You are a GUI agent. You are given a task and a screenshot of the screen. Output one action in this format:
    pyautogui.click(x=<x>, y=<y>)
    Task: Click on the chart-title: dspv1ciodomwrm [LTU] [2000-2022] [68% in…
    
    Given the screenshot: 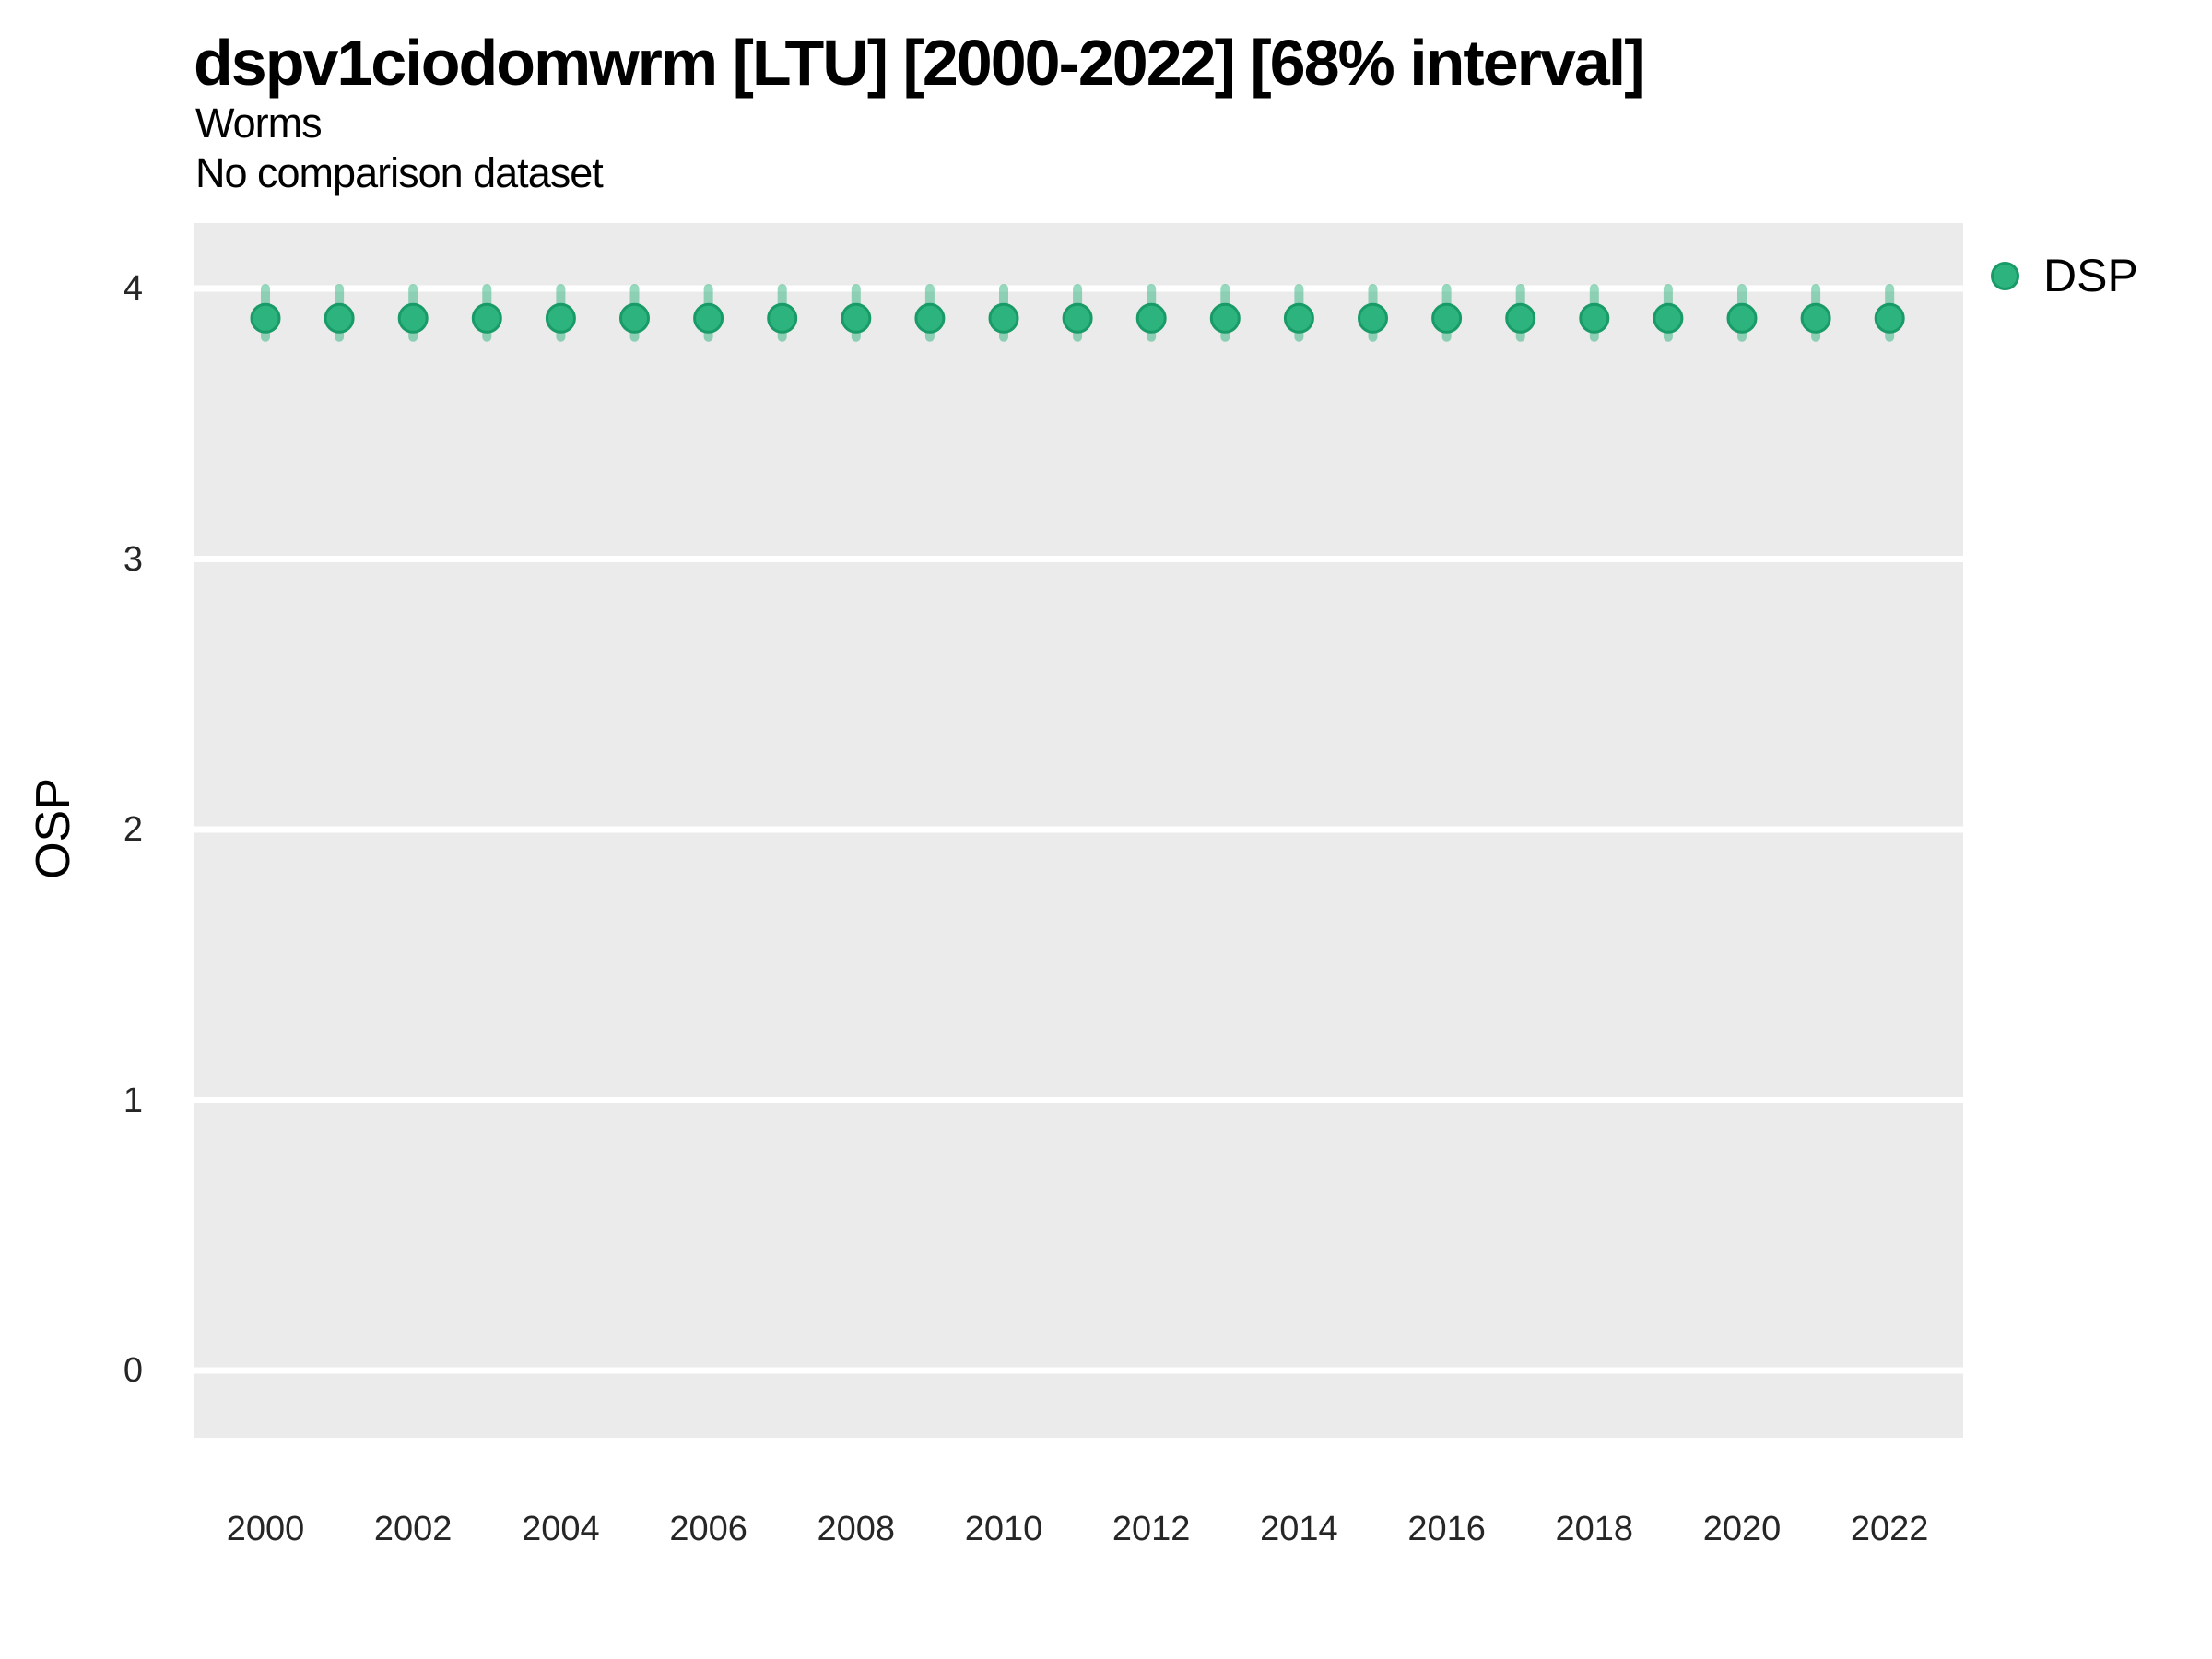 What is the action you would take?
    pyautogui.click(x=920, y=63)
    